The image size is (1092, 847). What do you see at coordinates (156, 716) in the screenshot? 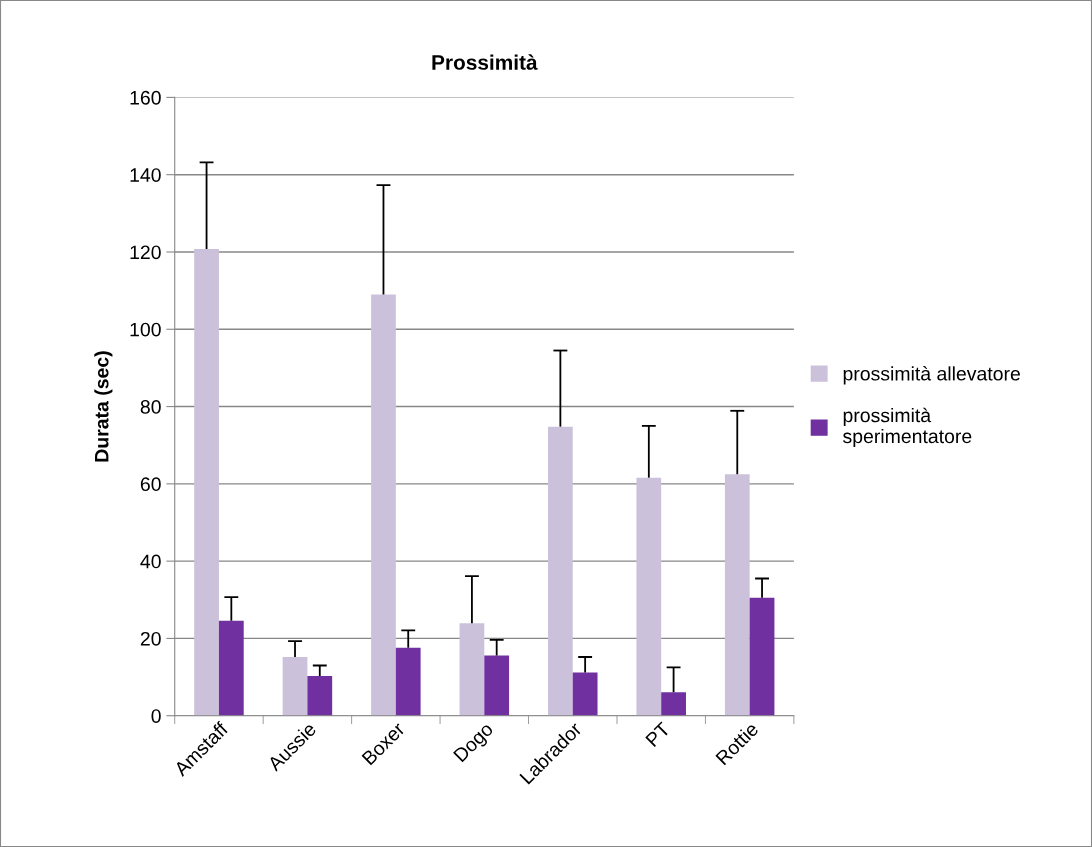
I see `y-tick-label: 0` at bounding box center [156, 716].